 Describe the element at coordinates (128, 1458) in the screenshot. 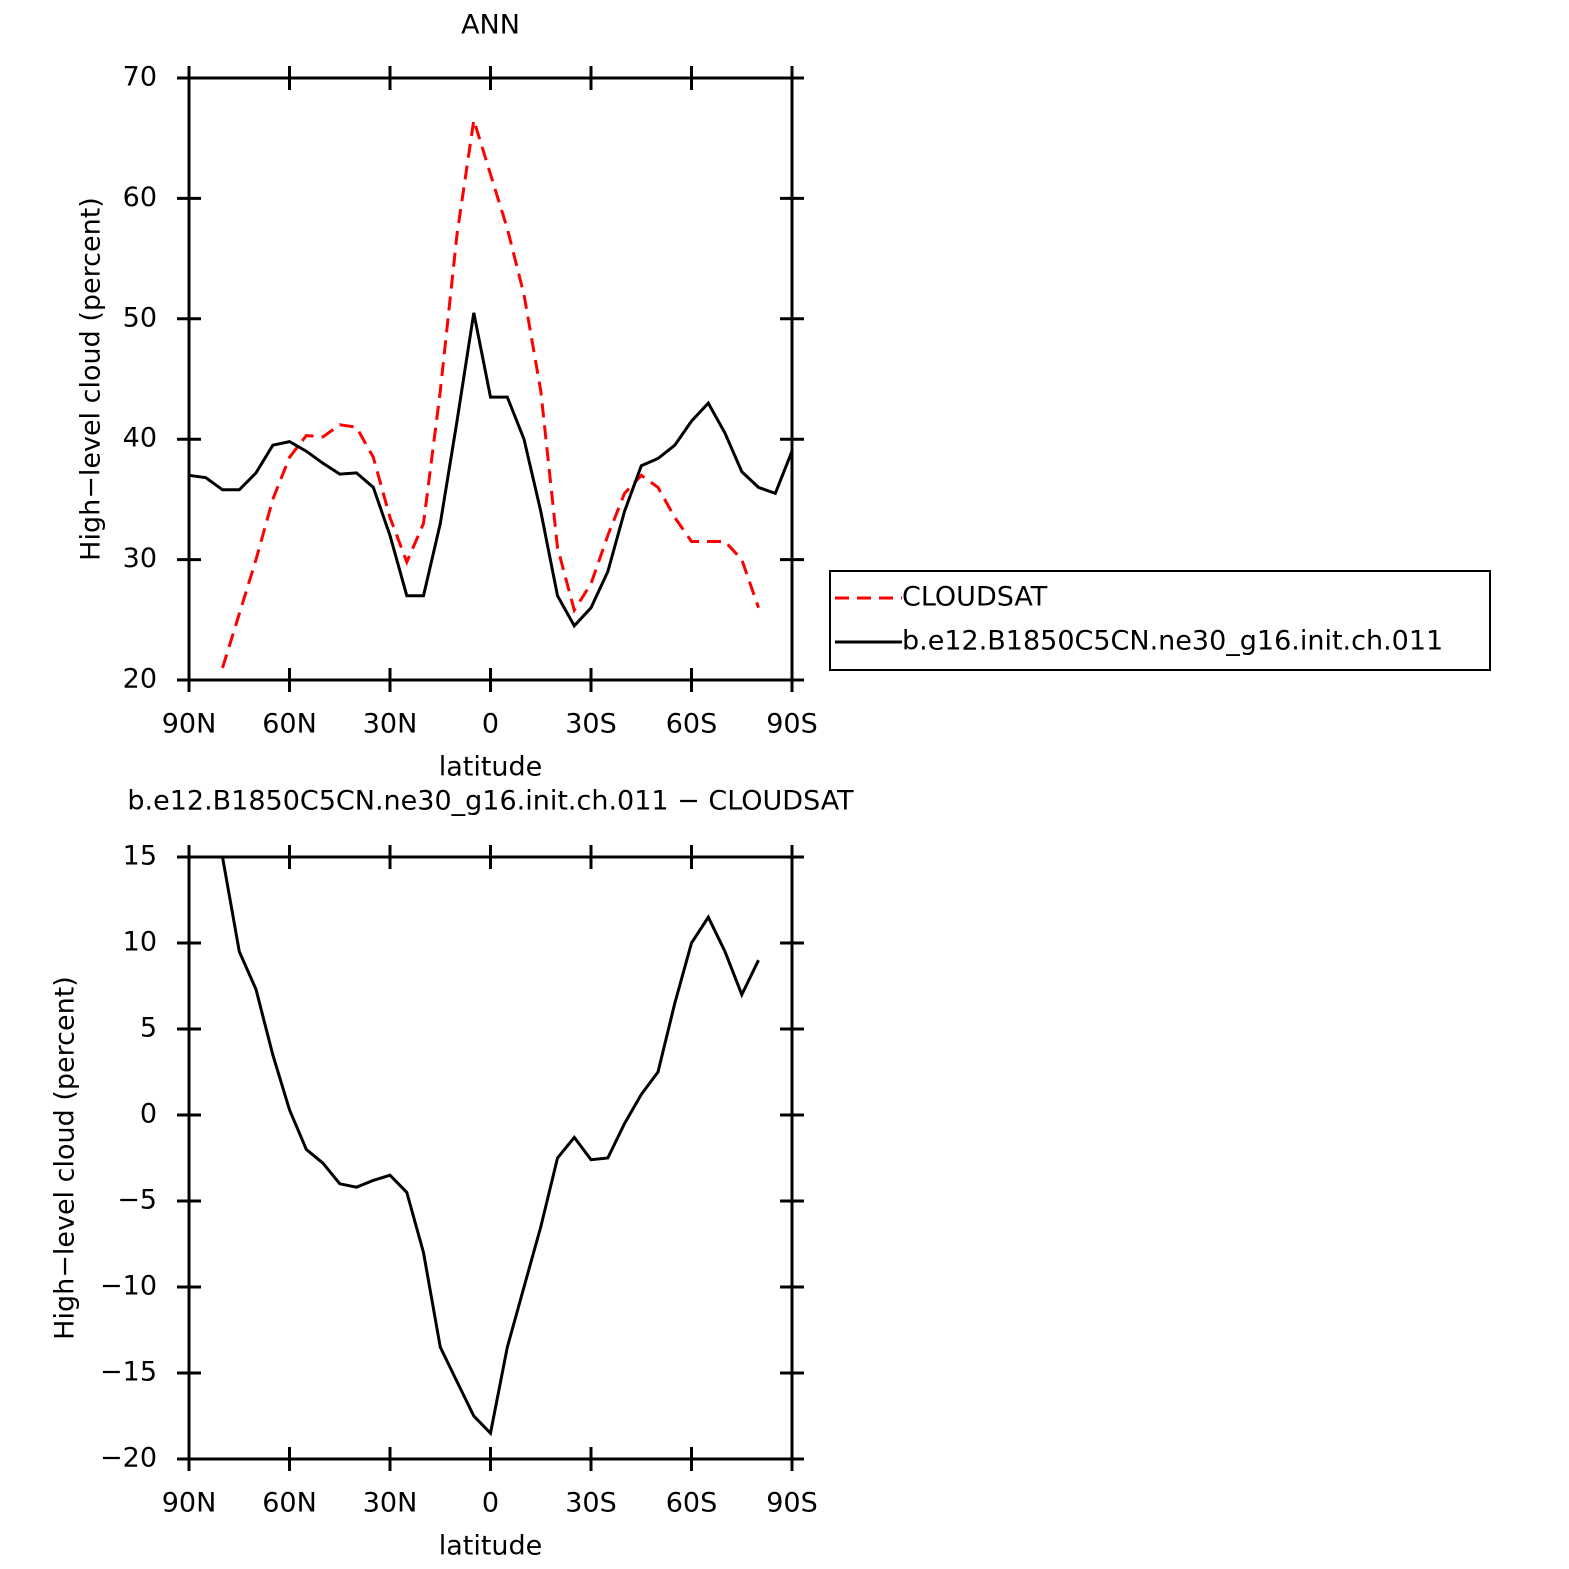

I see `y-tick-label: −20` at that location.